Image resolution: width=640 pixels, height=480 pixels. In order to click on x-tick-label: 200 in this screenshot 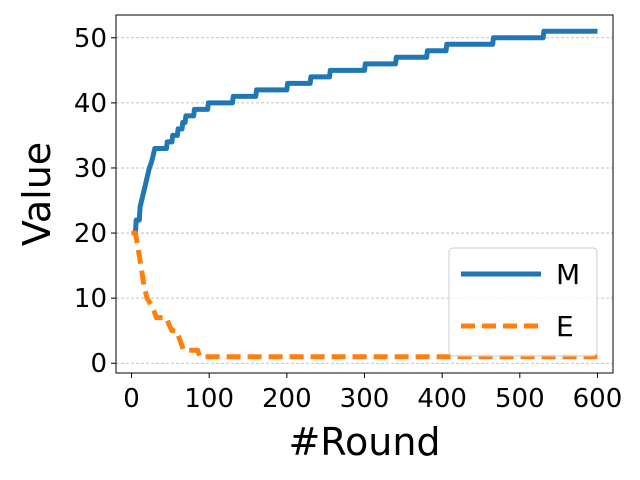, I will do `click(287, 399)`.